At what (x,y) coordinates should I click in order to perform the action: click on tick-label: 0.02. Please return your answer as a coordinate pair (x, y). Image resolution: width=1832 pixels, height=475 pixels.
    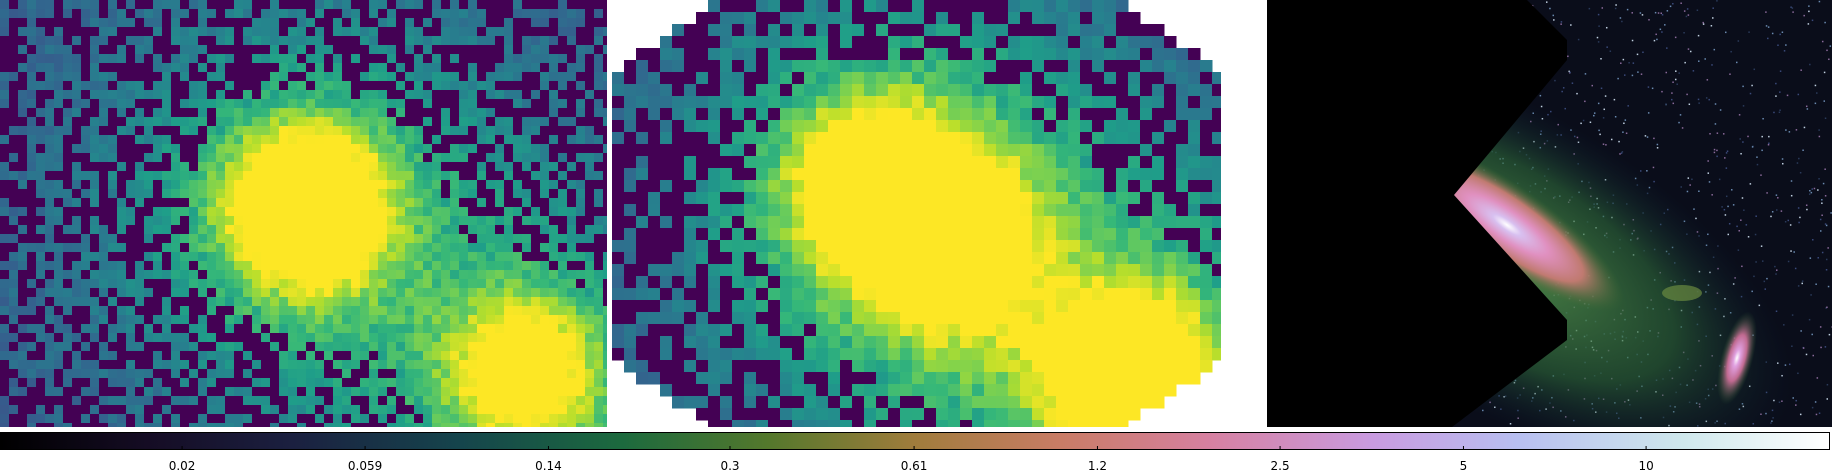
    Looking at the image, I should click on (182, 466).